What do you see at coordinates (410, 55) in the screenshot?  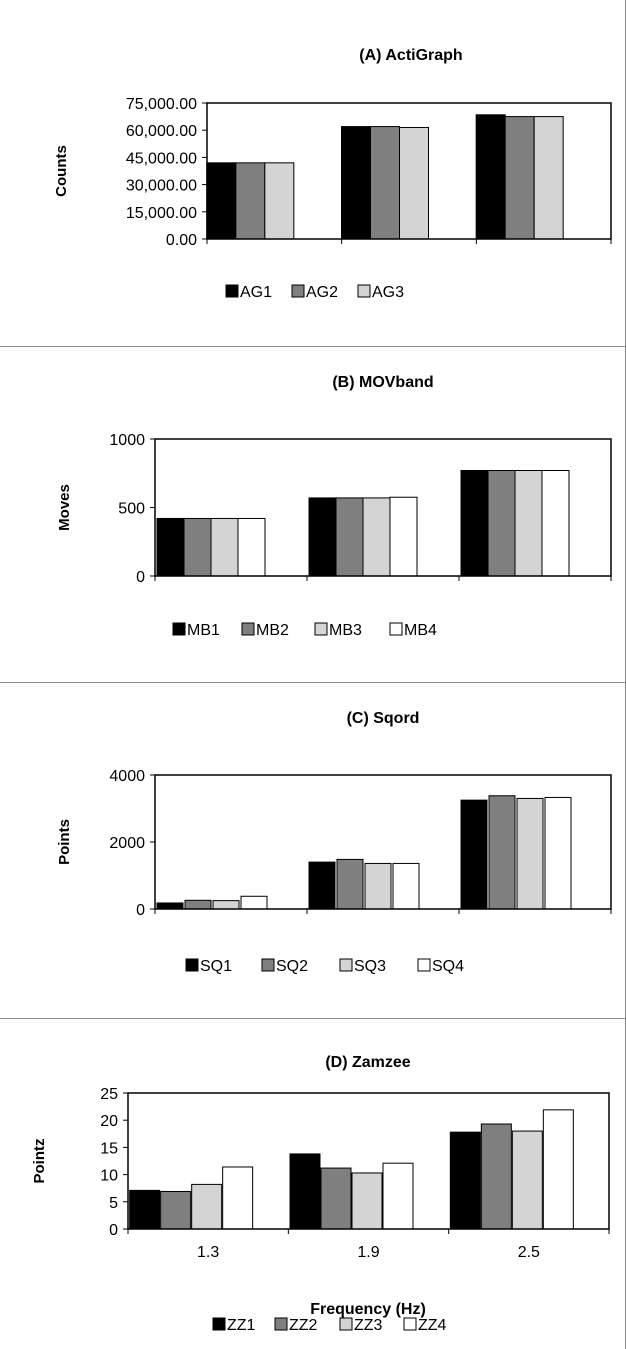 I see `chart-title: (A) ActiGraph` at bounding box center [410, 55].